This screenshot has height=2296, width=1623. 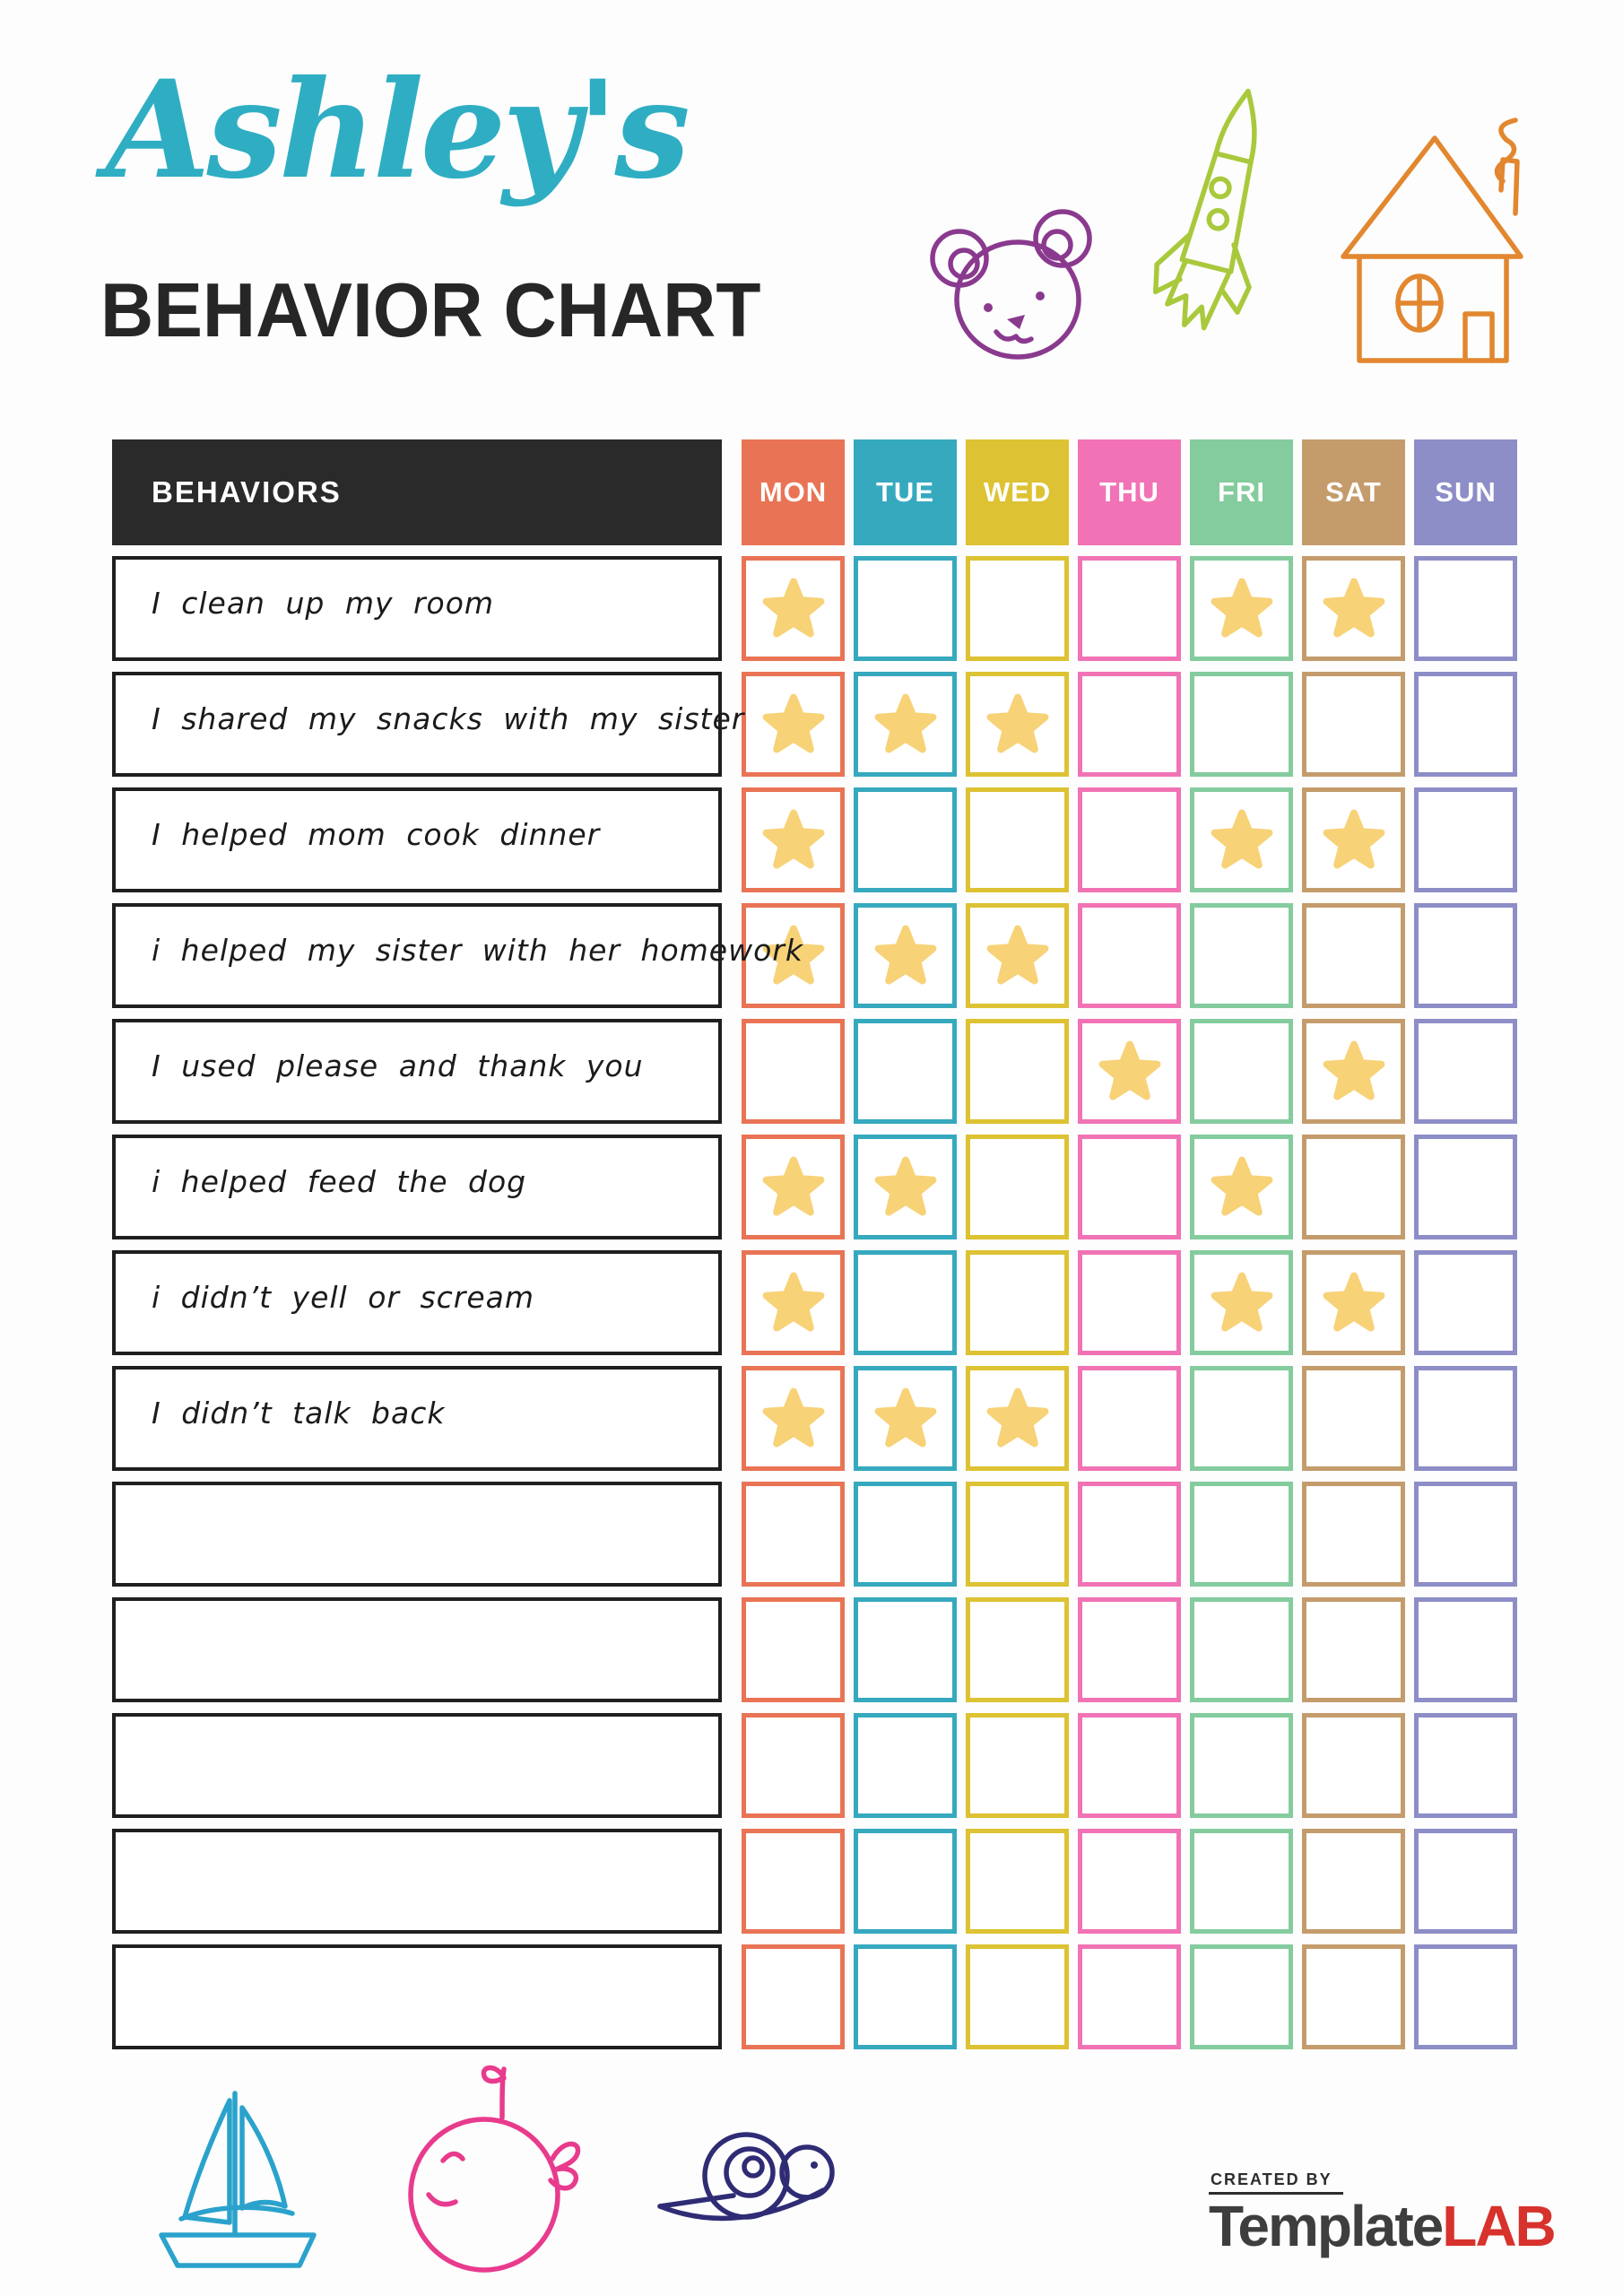 I want to click on star-cell-row5-fri, so click(x=1241, y=1071).